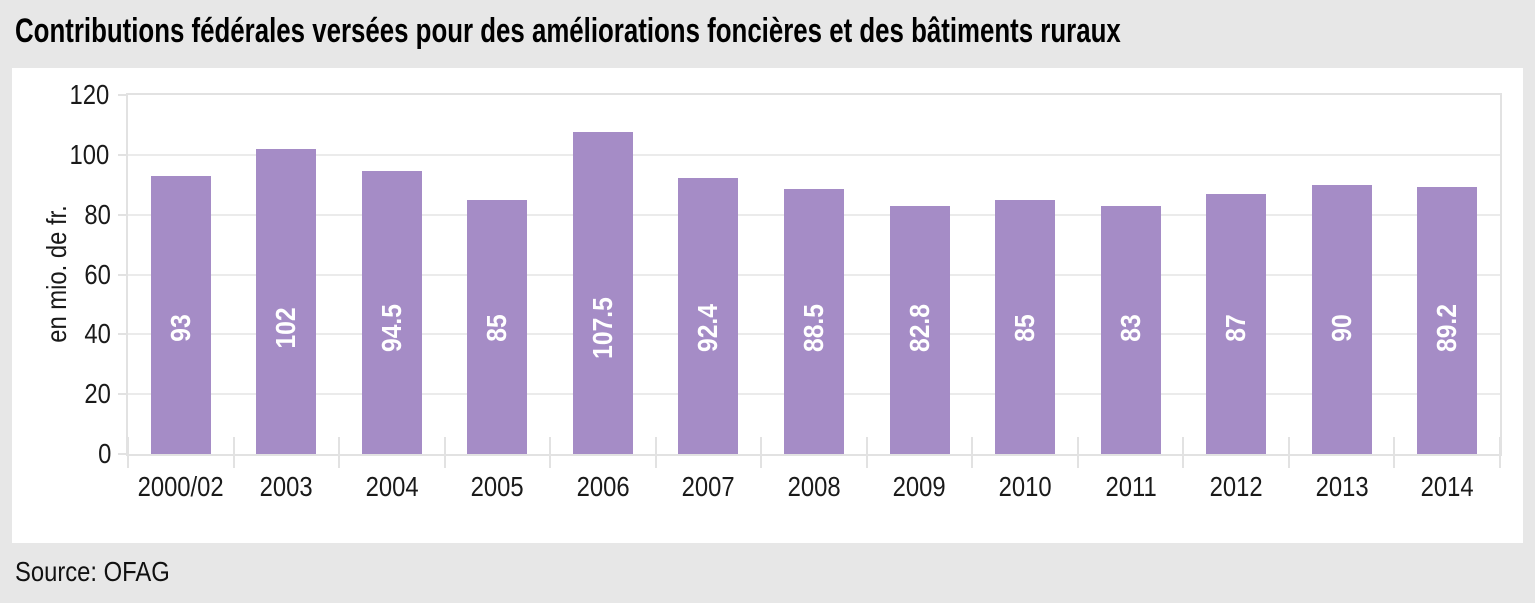  Describe the element at coordinates (1447, 486) in the screenshot. I see `x-category-label: 2014` at that location.